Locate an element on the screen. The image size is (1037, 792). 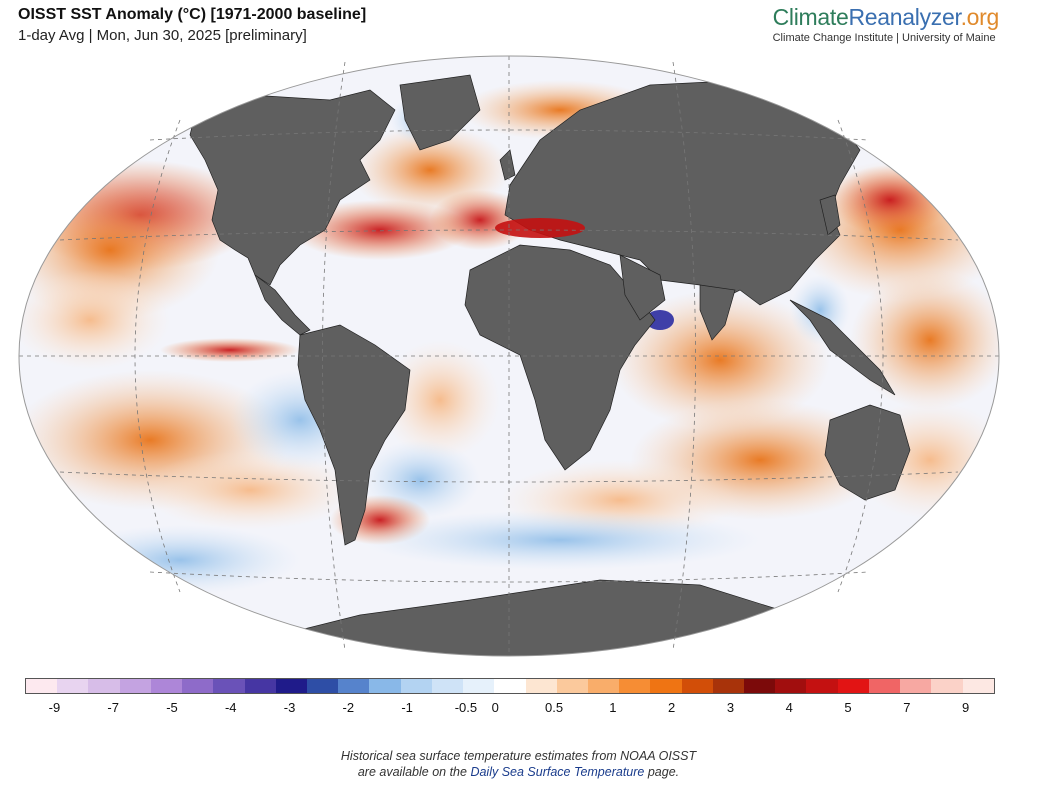
greenland-land is located at coordinates (440, 112).